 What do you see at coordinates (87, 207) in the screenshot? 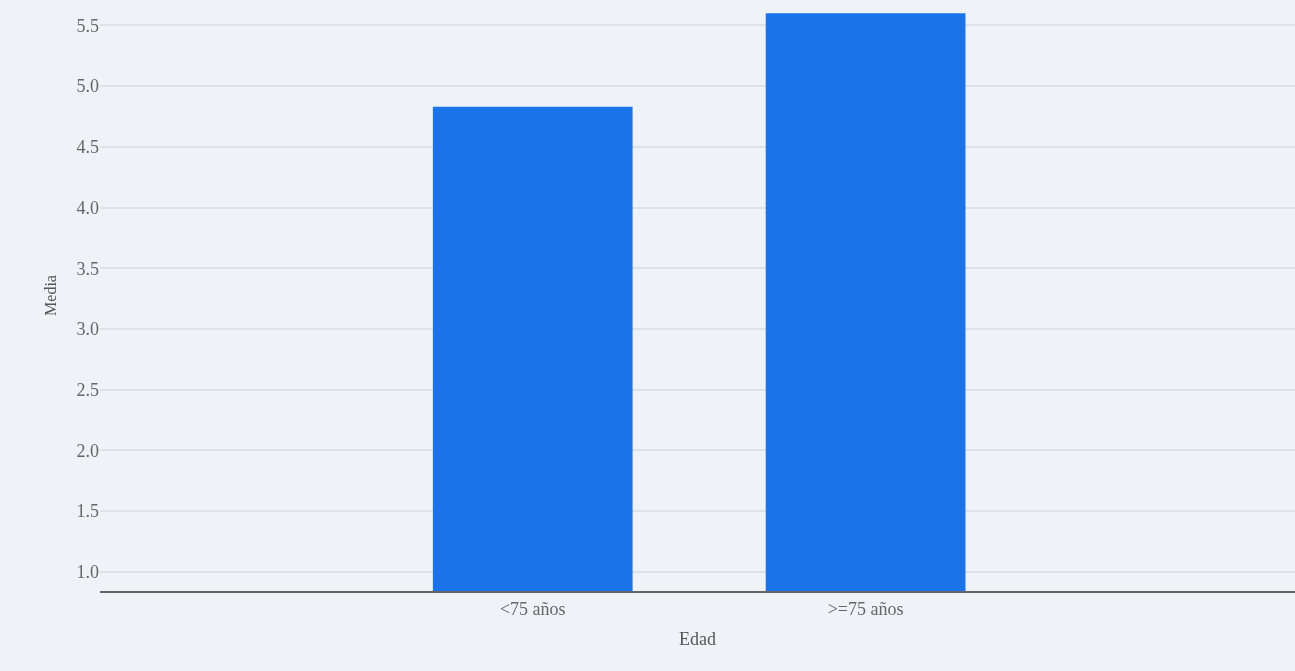
I see `y-tick-label: 4.0` at bounding box center [87, 207].